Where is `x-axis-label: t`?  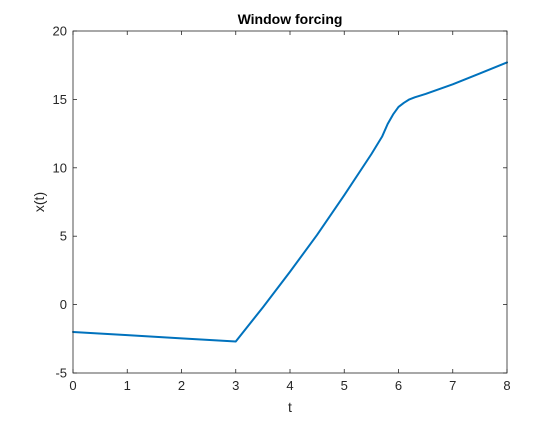 x-axis-label: t is located at coordinates (290, 407).